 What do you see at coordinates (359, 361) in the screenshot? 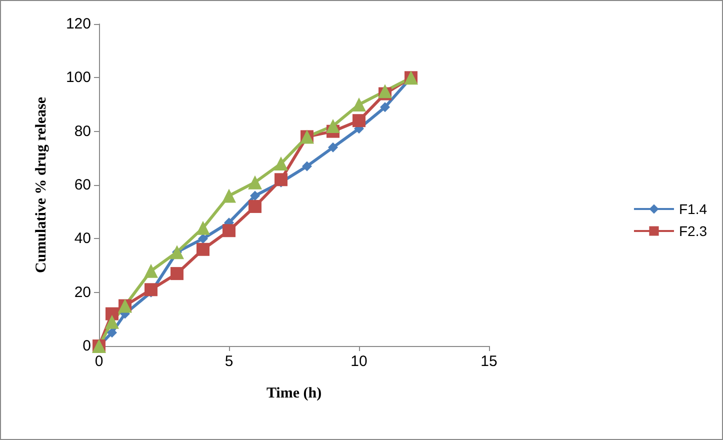
I see `x-tick-label: 10` at bounding box center [359, 361].